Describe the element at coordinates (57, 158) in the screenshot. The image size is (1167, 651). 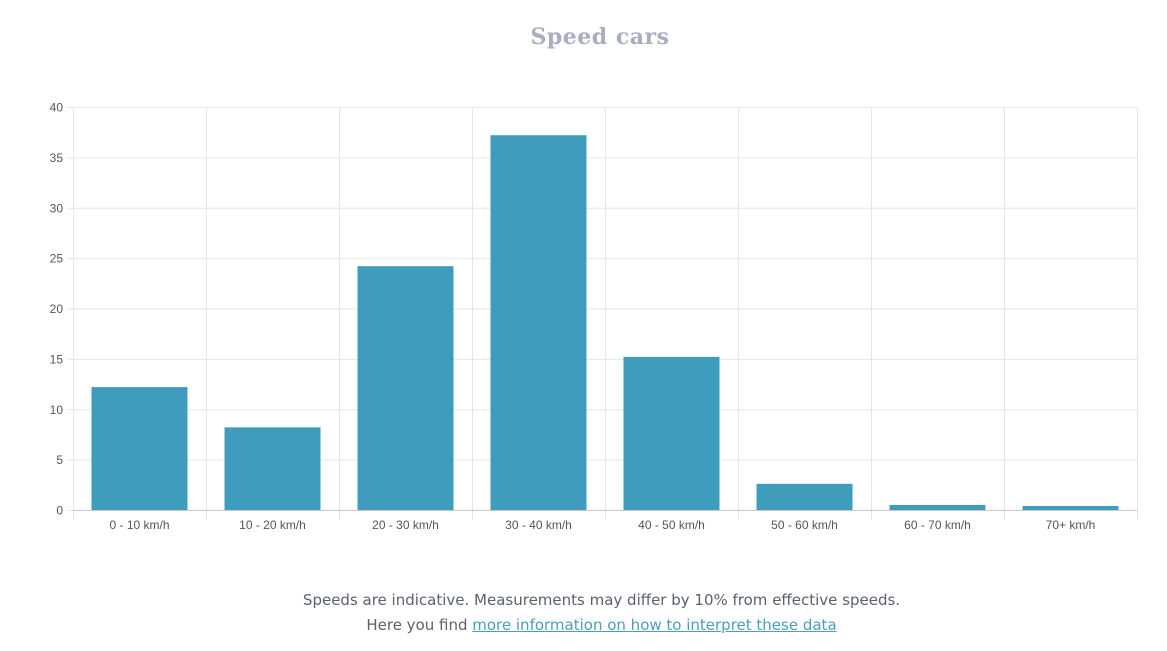
I see `y-tick-label: 35` at that location.